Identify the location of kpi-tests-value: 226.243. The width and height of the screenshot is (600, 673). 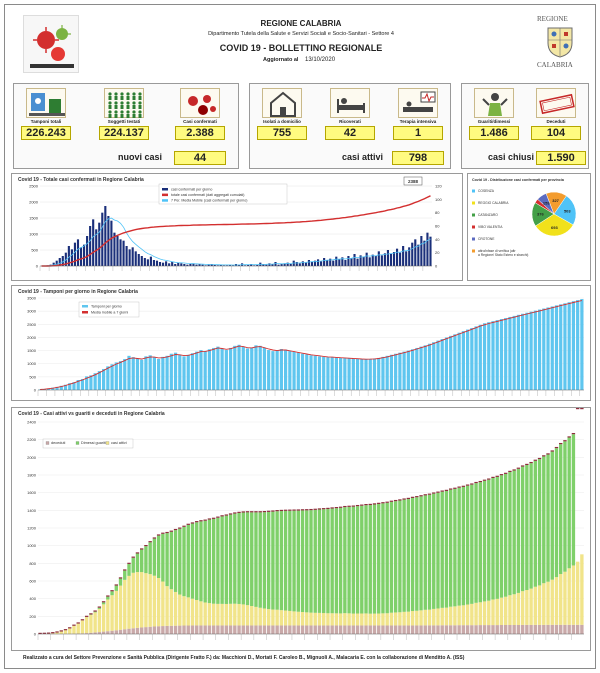
(46, 133).